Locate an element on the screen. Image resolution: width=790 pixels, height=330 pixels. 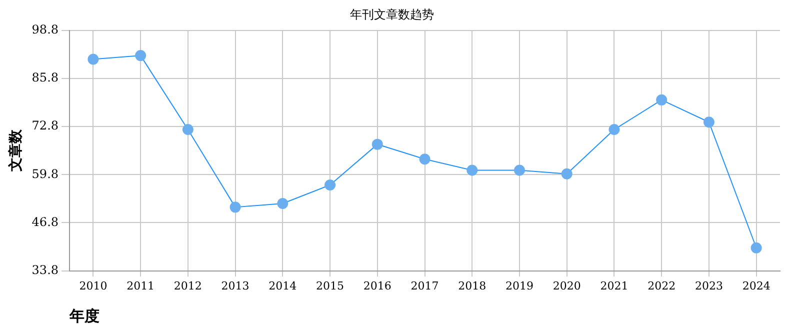
y-tick-label: 33.8 is located at coordinates (45, 269).